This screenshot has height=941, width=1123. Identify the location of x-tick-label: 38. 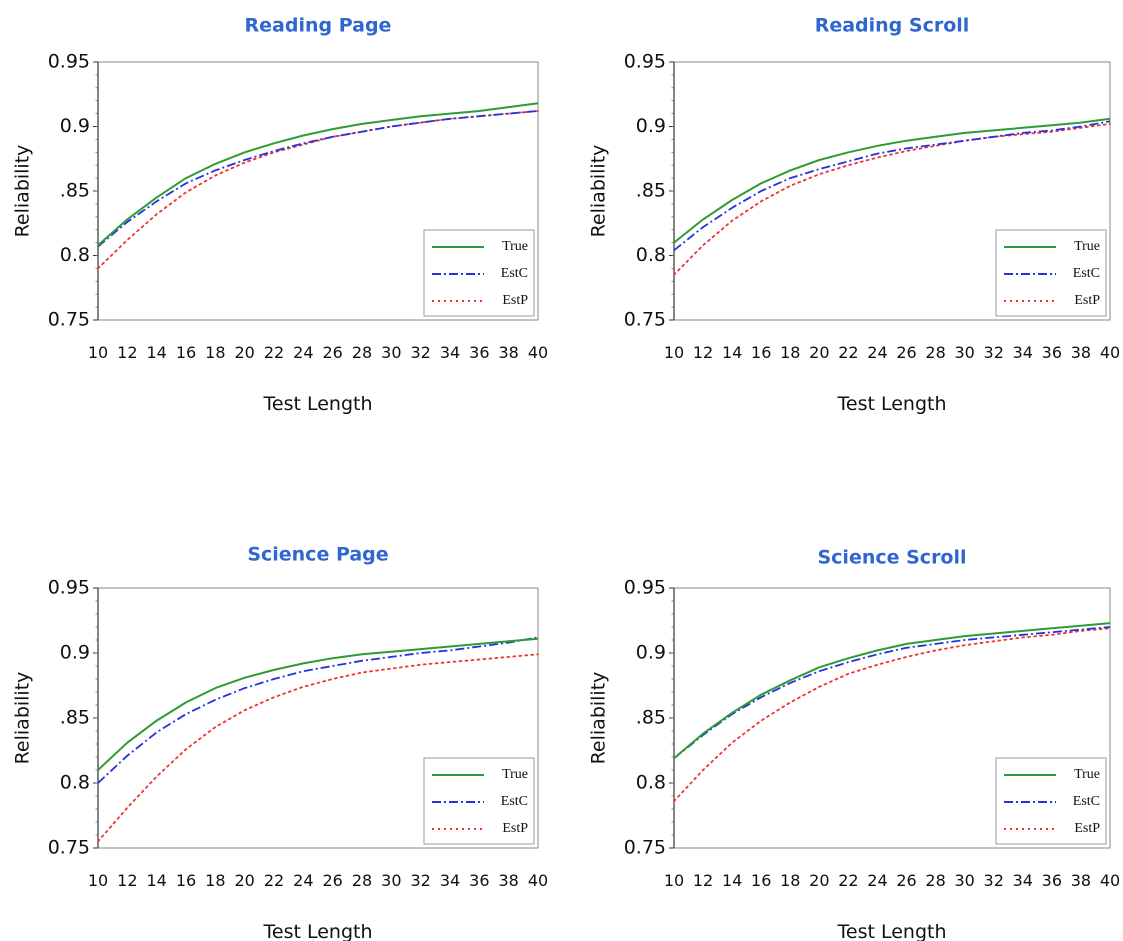
(508, 352).